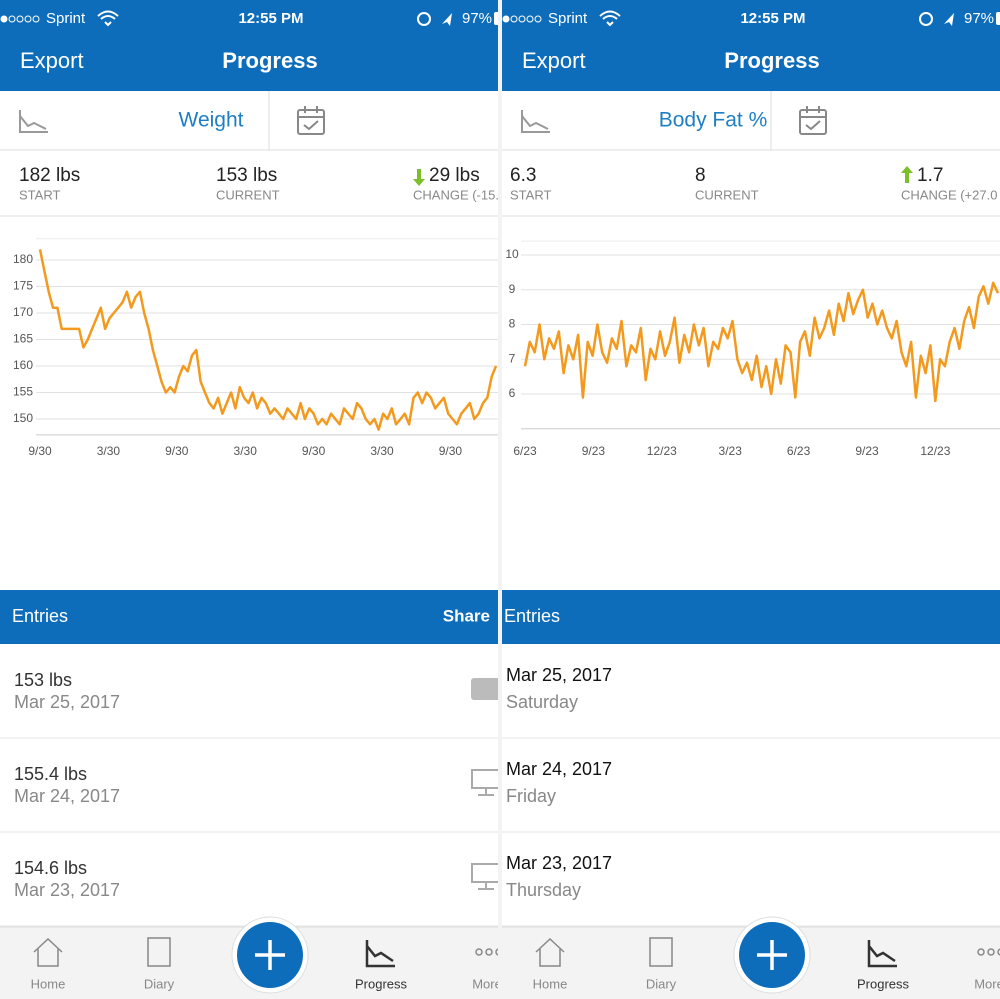 The height and width of the screenshot is (999, 1000). What do you see at coordinates (268, 340) in the screenshot?
I see `data-line` at bounding box center [268, 340].